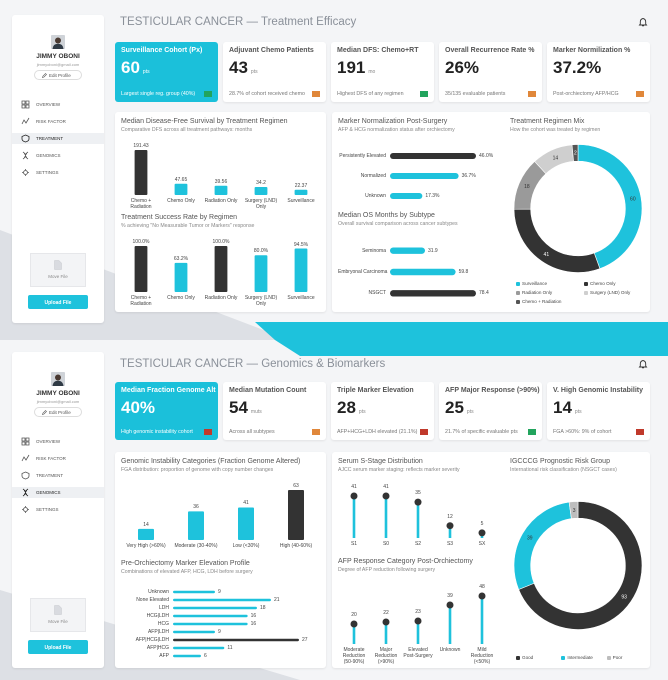 This screenshot has width=668, height=680. I want to click on kpi-note: AFP+HCG+LDH elevated (21.1%), so click(377, 432).